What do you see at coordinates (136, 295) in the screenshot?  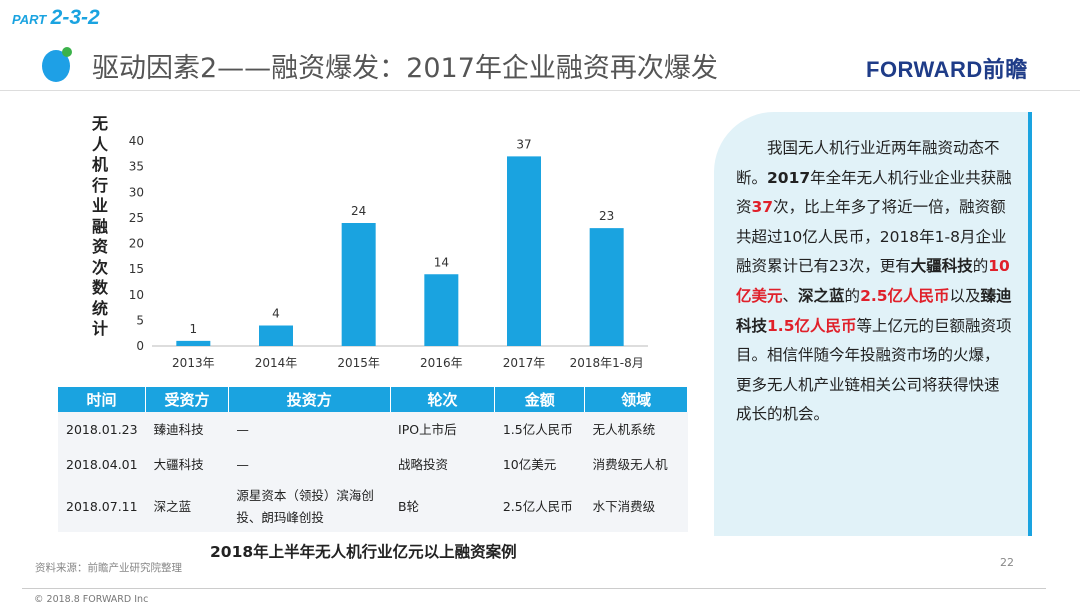 I see `y-tick-label: 10` at bounding box center [136, 295].